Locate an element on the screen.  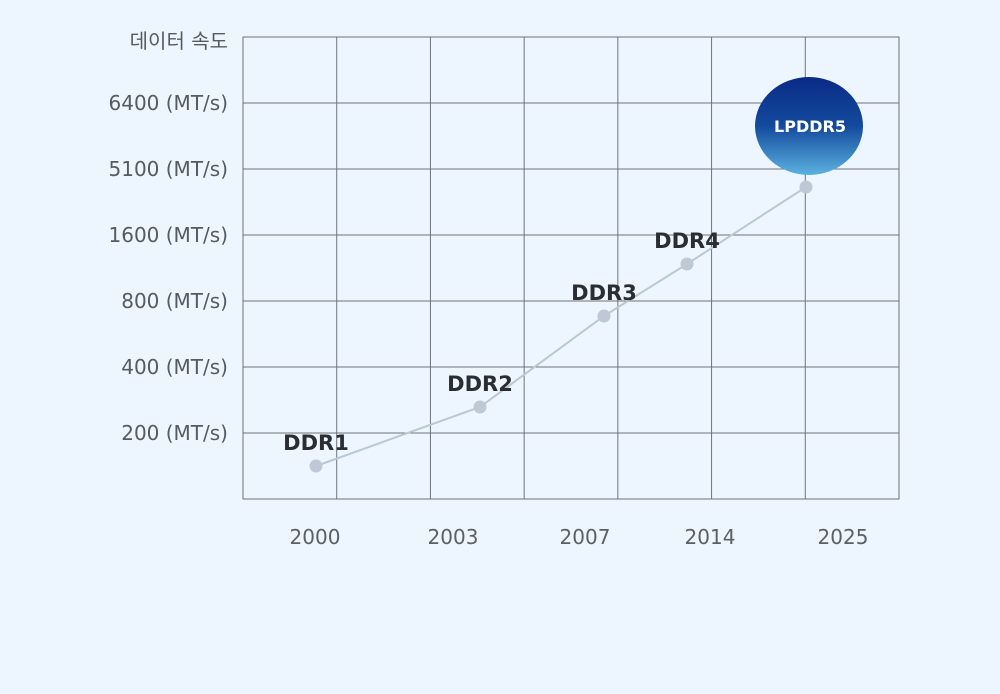
x-tick-label: 2000 is located at coordinates (315, 537).